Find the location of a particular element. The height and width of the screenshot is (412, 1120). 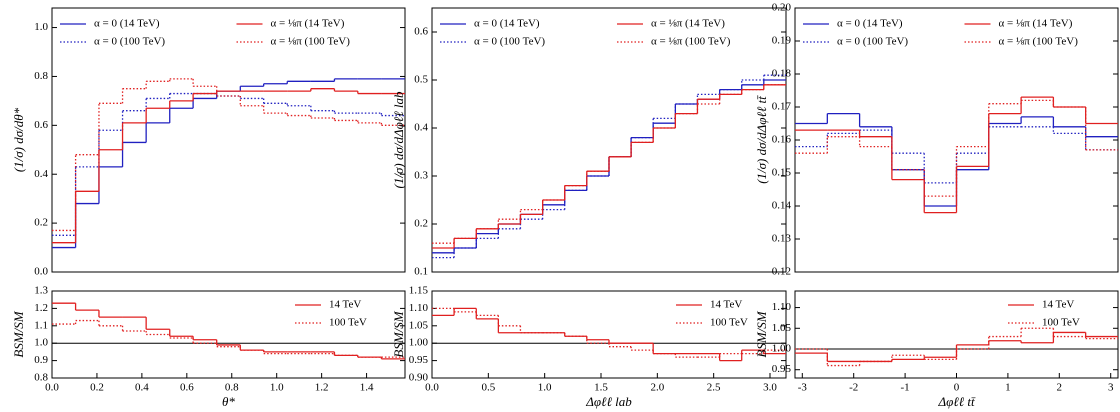

x-tick-label: -3 is located at coordinates (803, 388).